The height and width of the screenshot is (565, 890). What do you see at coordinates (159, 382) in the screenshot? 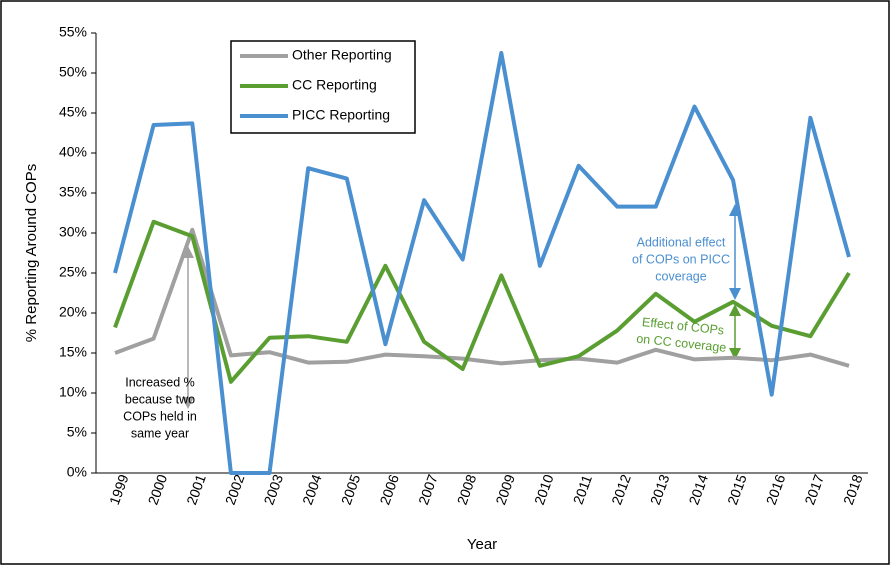
I see `annotation-text: Increased %` at bounding box center [159, 382].